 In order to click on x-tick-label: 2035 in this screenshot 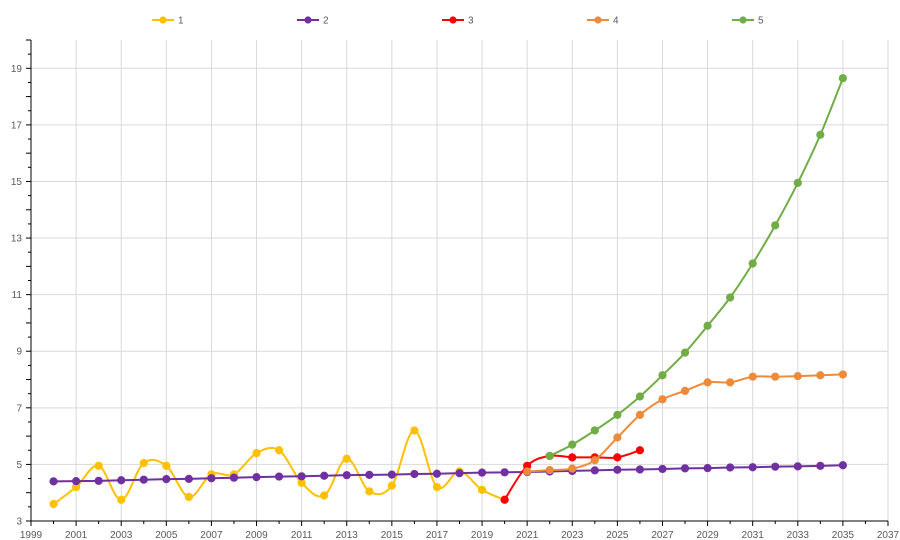, I will do `click(843, 535)`.